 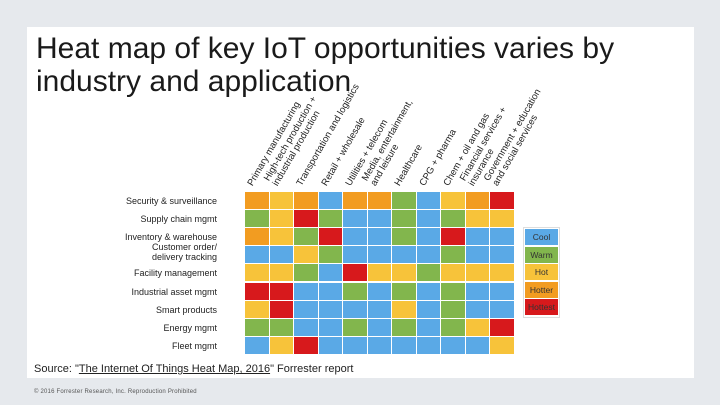 I want to click on legend-item-hot: Hot, so click(x=541, y=273).